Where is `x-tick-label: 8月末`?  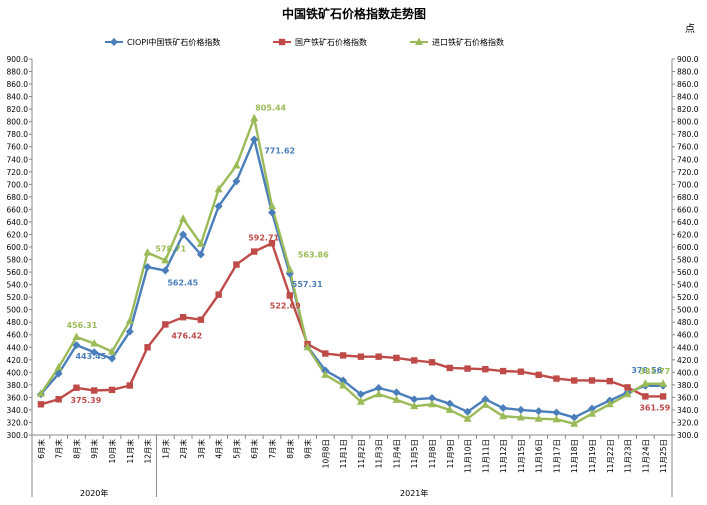
x-tick-label: 8月末 is located at coordinates (290, 449).